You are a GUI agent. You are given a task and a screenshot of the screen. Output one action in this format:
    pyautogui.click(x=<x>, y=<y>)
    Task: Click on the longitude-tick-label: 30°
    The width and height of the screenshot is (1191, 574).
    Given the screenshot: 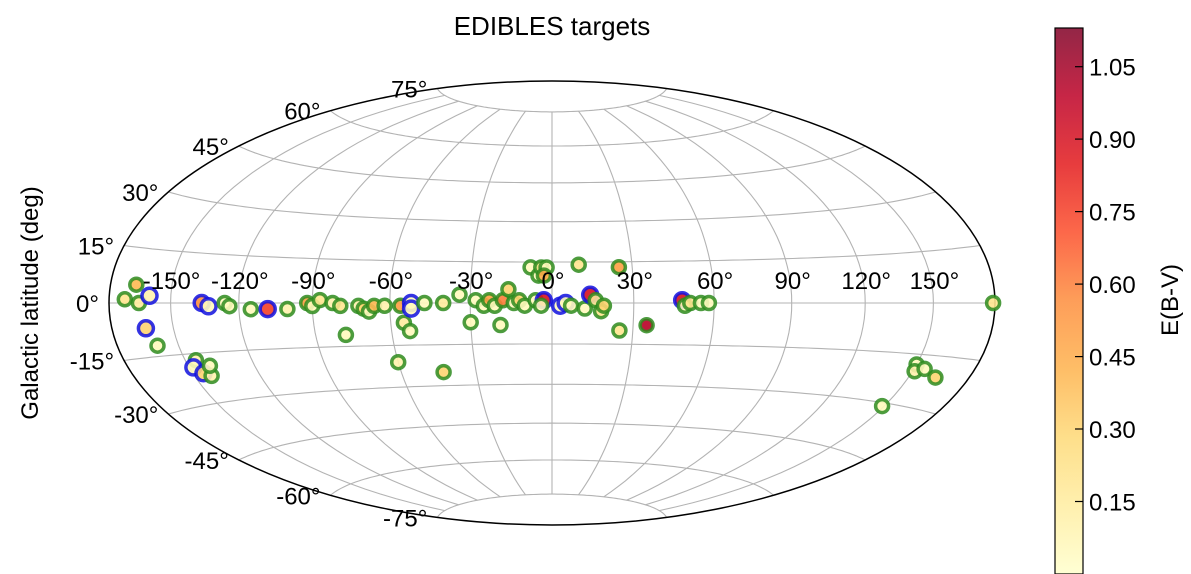 What is the action you would take?
    pyautogui.click(x=635, y=281)
    